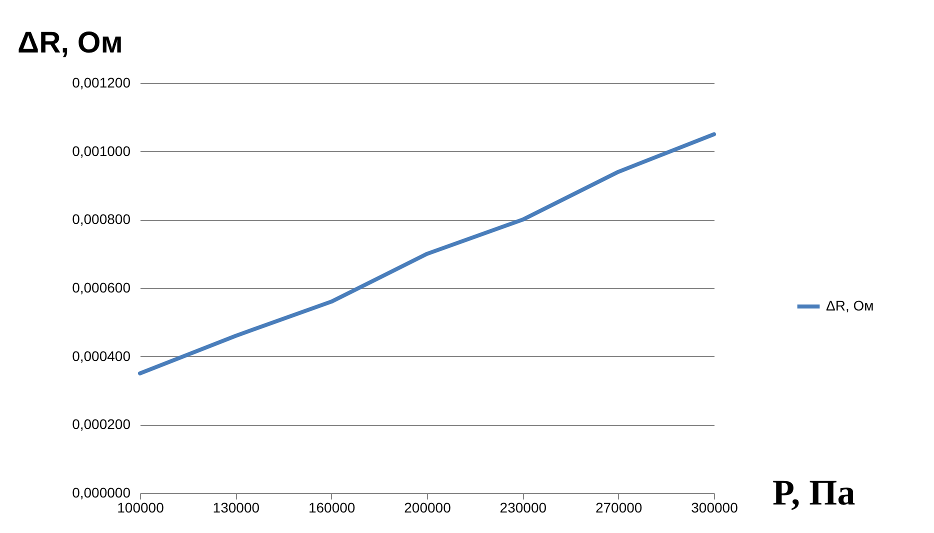 This screenshot has height=533, width=934. Describe the element at coordinates (70, 43) in the screenshot. I see `y-axis-title: ΔR, Ом` at that location.